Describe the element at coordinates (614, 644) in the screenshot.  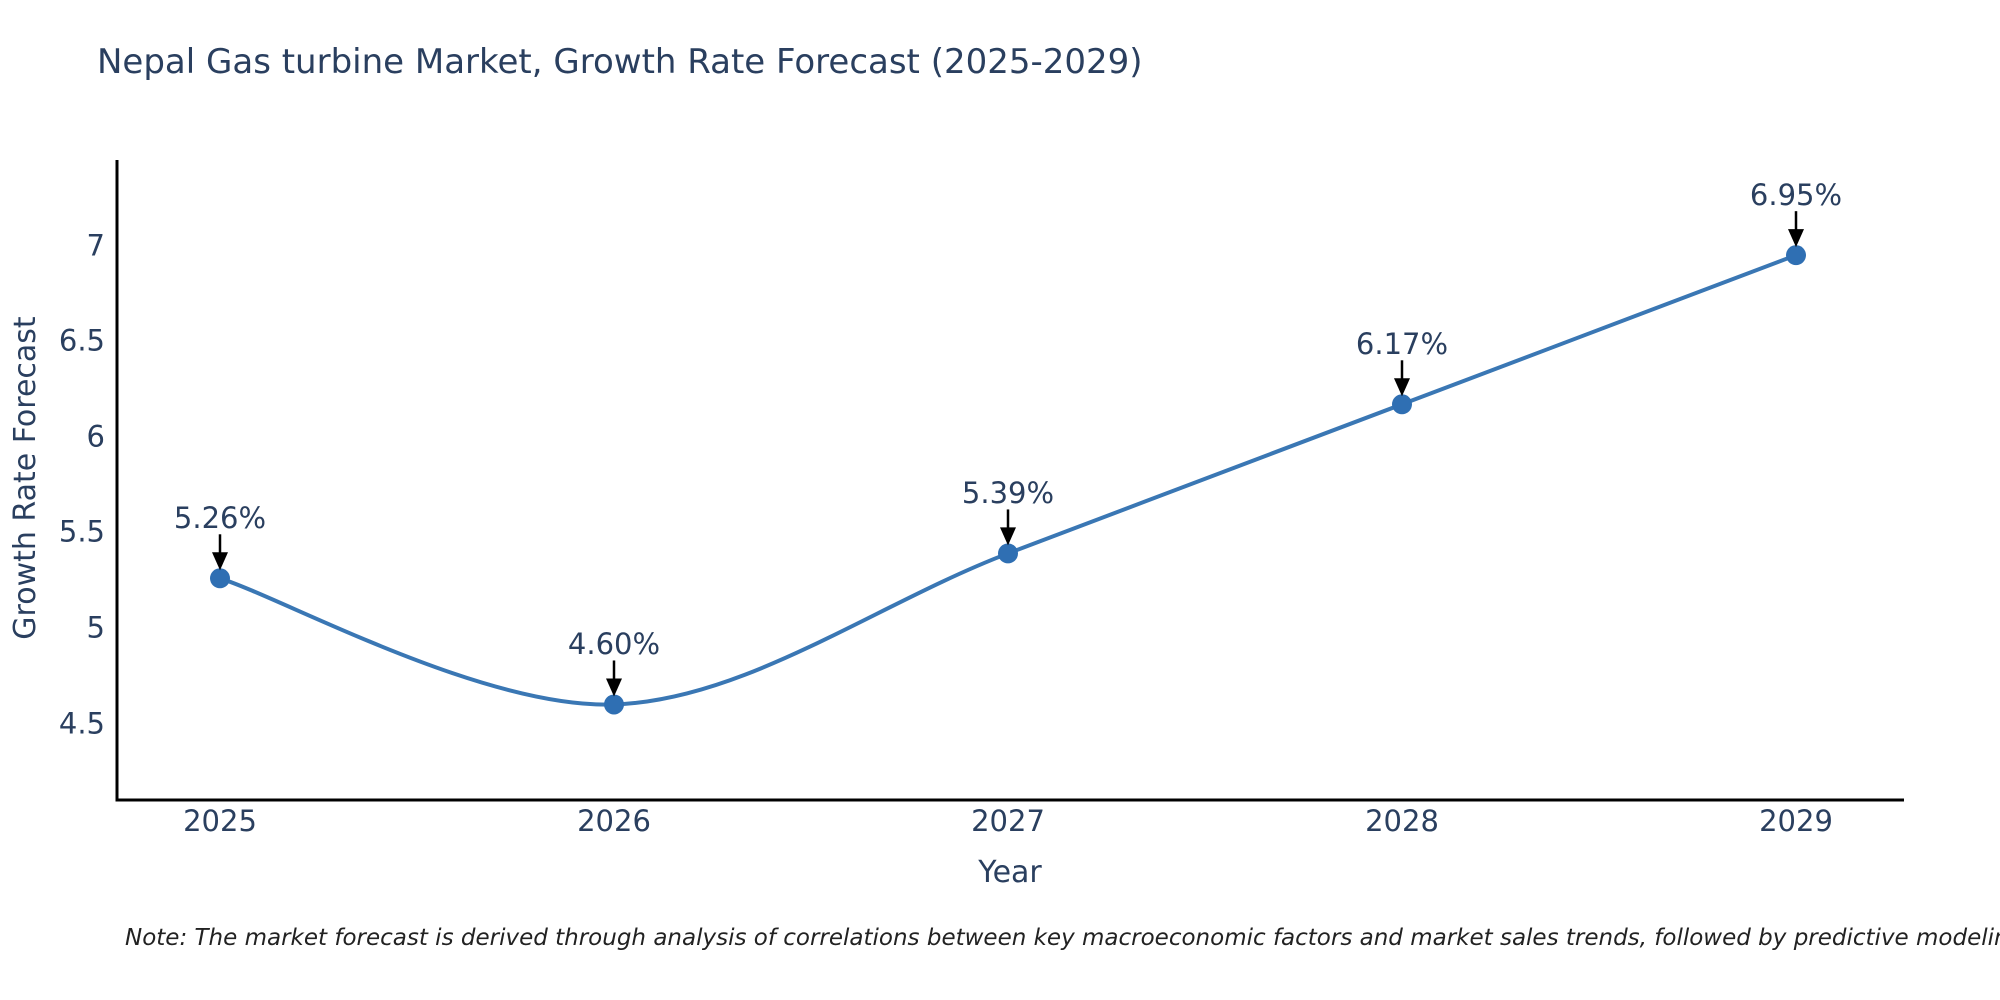
I see `point-value-label: 4.60%` at that location.